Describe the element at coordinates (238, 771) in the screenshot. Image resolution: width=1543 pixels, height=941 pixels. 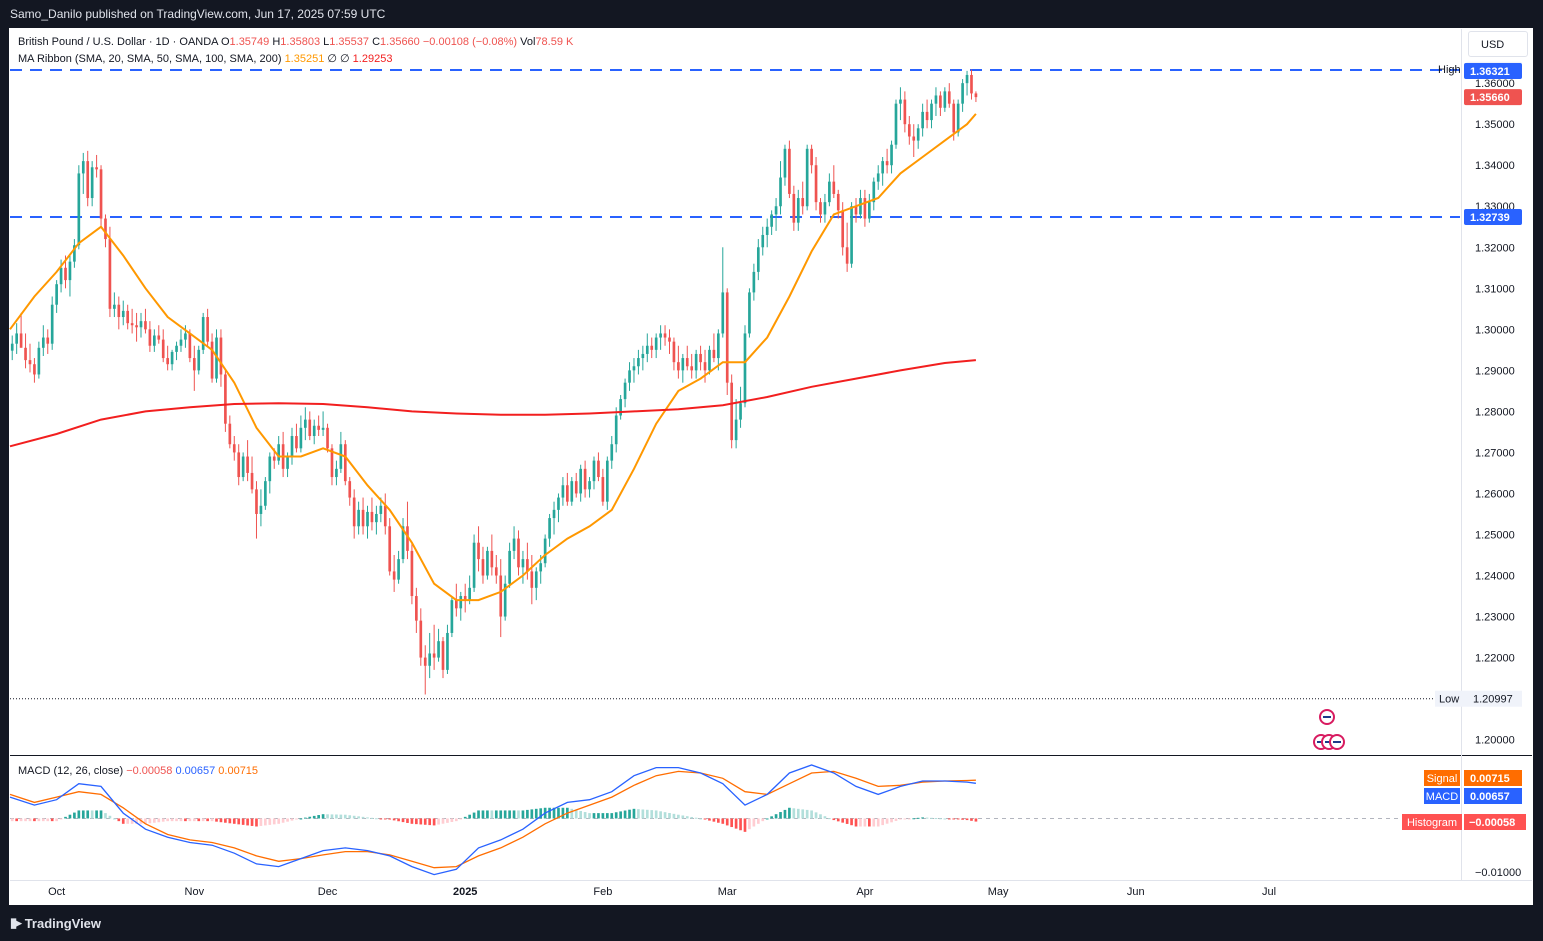
I see `signal-value-legend: 0.00715` at that location.